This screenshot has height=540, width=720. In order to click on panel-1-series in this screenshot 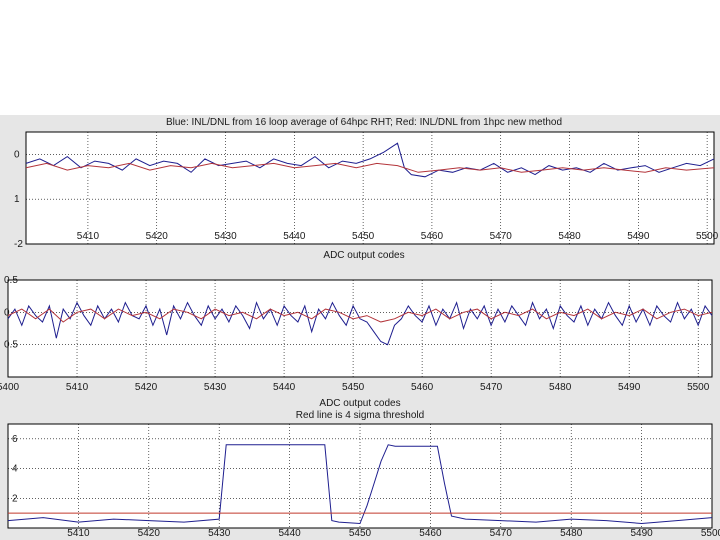, I will do `click(370, 160)`.